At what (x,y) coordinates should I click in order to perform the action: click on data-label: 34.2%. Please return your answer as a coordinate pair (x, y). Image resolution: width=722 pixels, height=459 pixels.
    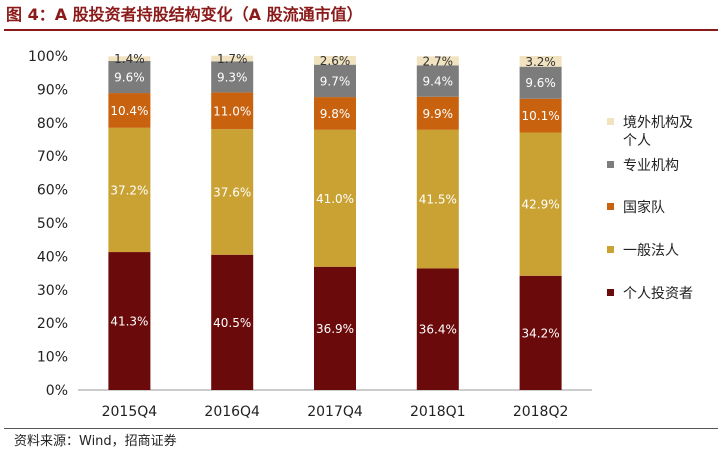
    Looking at the image, I should click on (541, 333).